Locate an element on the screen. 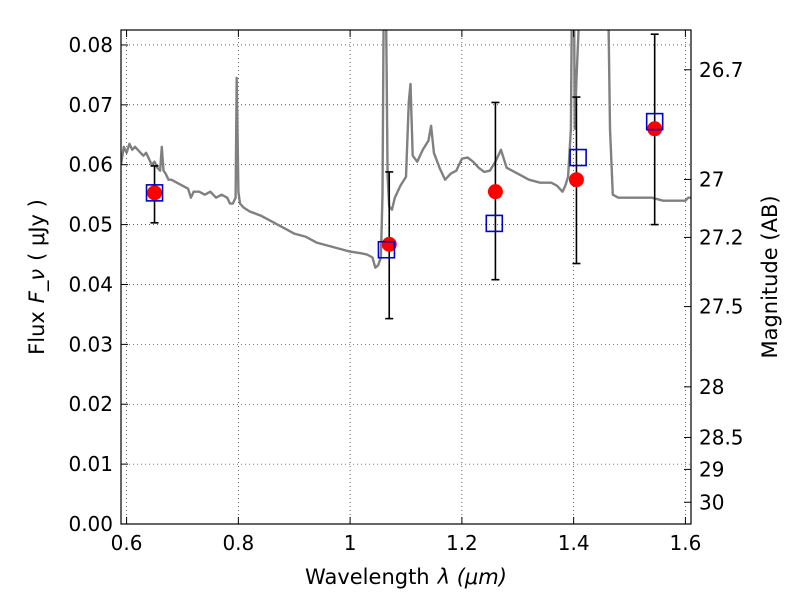  x-tick-label: 1.6 is located at coordinates (686, 543).